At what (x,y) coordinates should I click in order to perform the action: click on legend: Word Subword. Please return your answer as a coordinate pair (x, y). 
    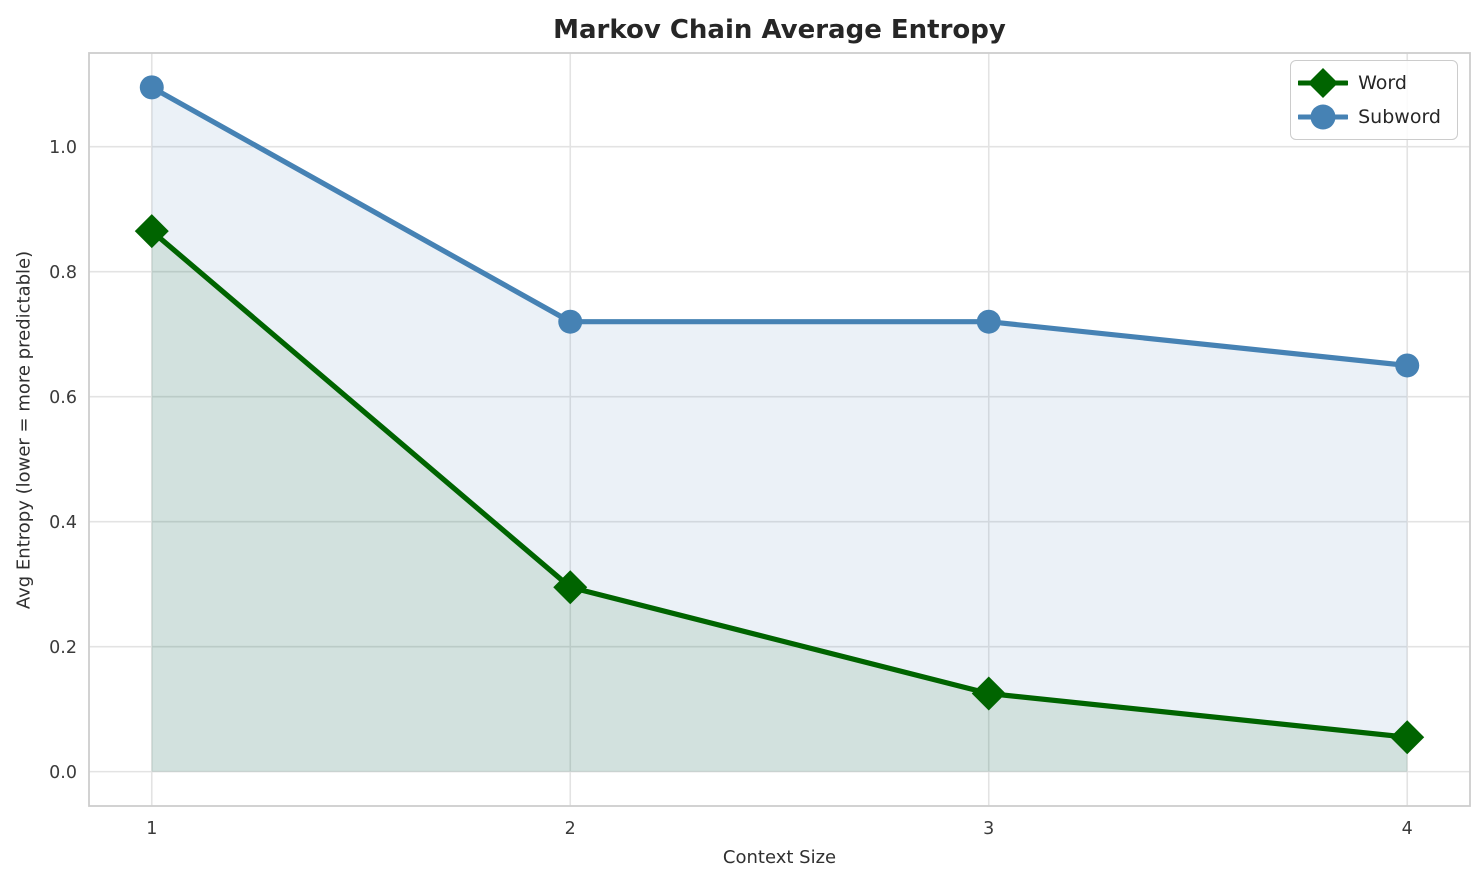
    Looking at the image, I should click on (1374, 100).